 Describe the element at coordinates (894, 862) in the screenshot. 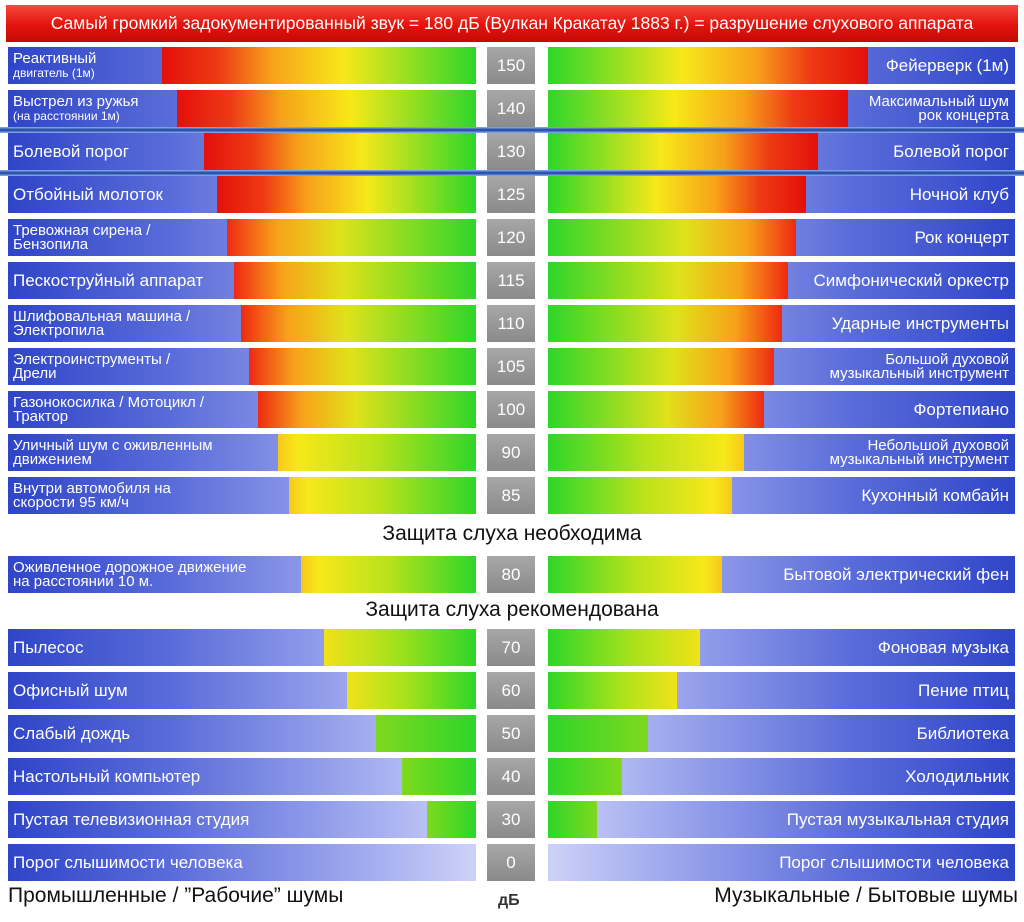

I see `music-noise-label: Порог слышимости человека` at that location.